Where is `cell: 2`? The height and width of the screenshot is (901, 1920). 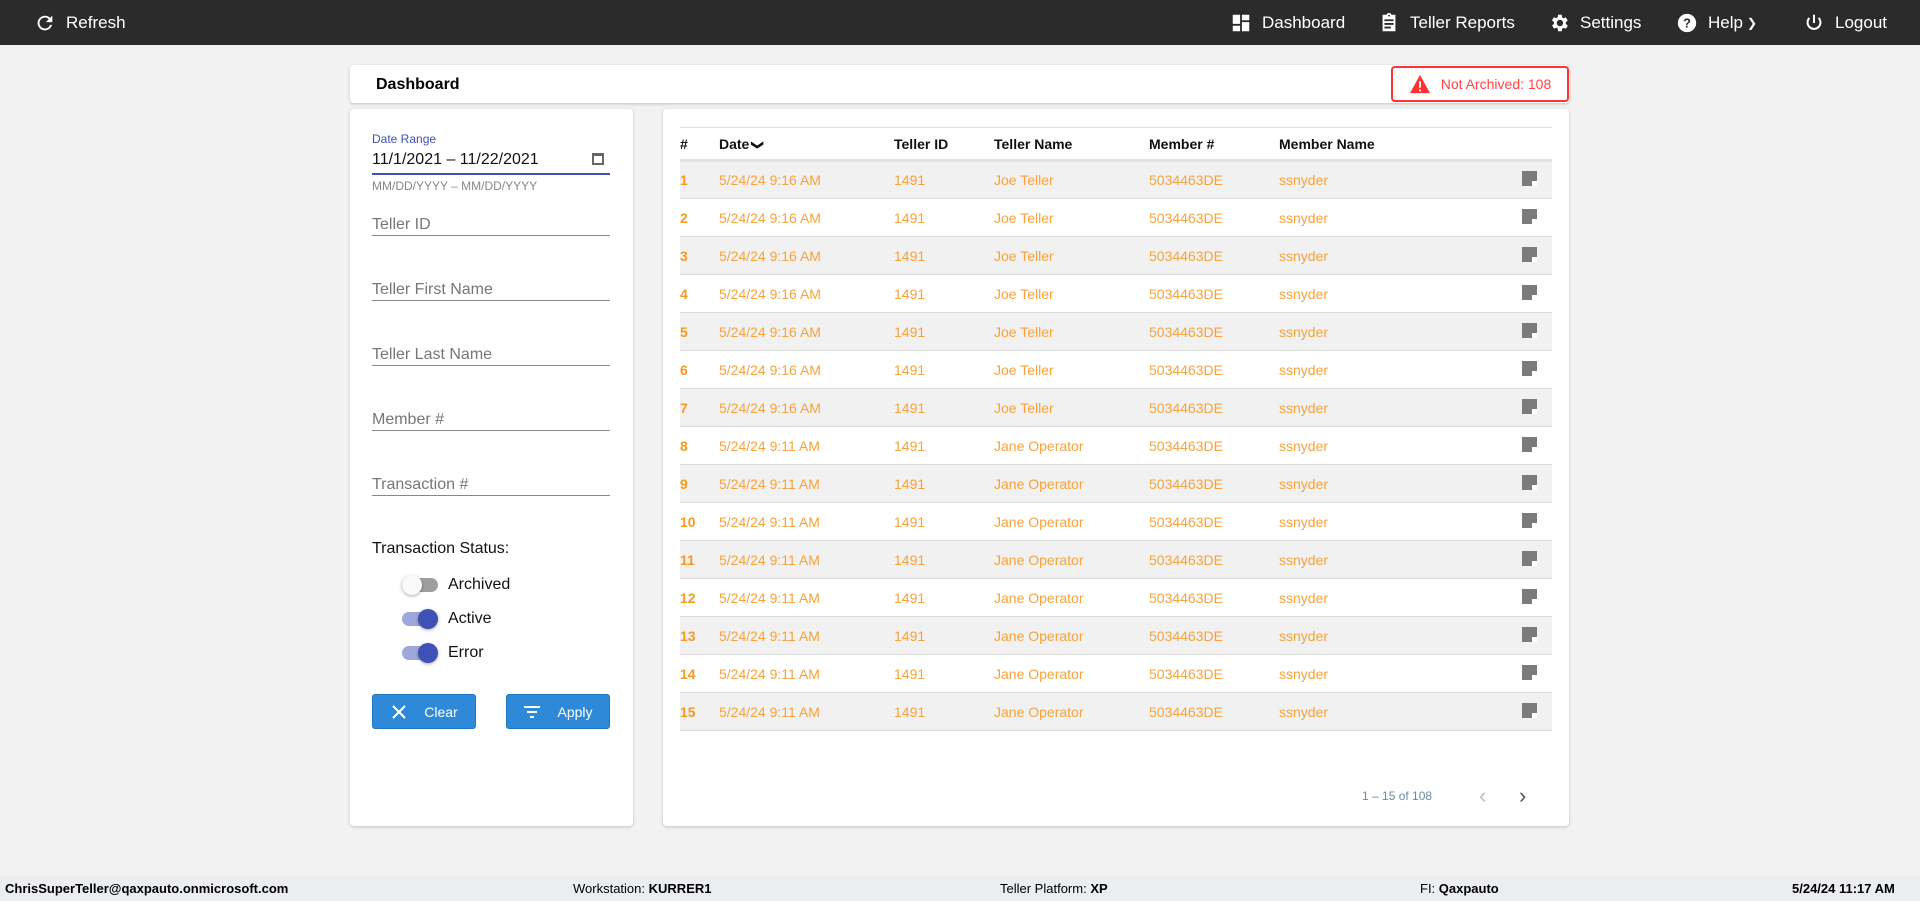 cell: 2 is located at coordinates (699, 217).